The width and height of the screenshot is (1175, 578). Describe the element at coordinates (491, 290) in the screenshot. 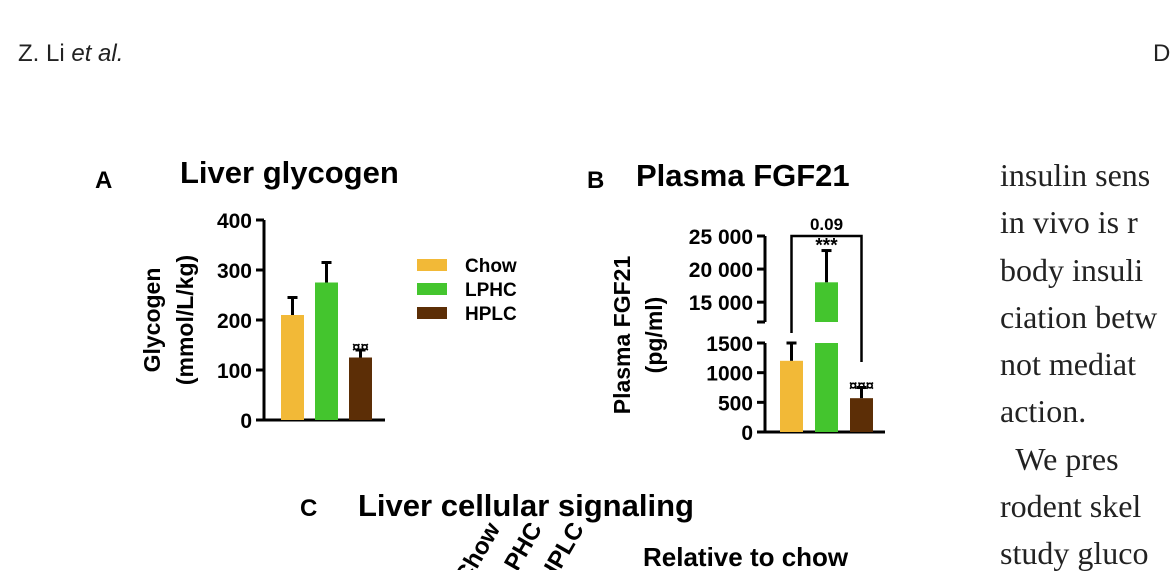

I see `legend-label: LPHC` at that location.